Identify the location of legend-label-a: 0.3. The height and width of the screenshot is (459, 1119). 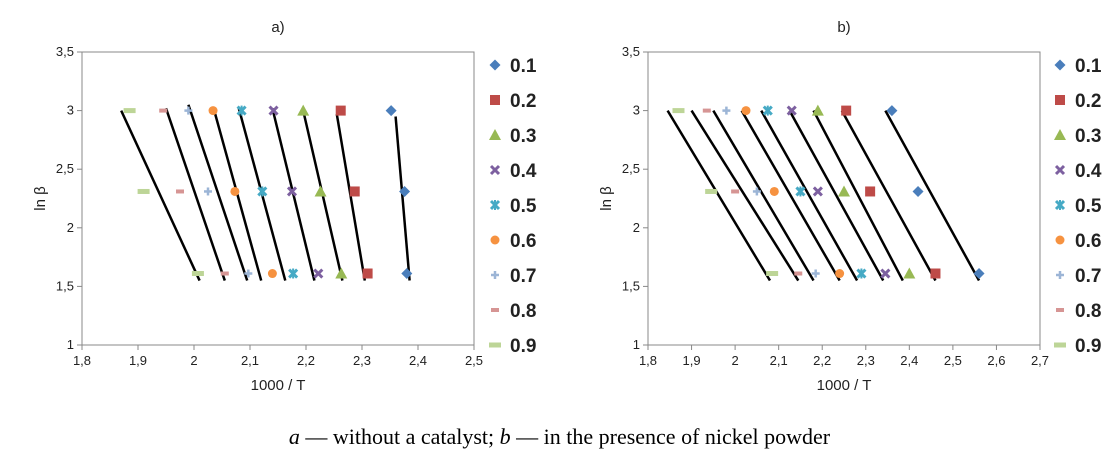
(523, 136).